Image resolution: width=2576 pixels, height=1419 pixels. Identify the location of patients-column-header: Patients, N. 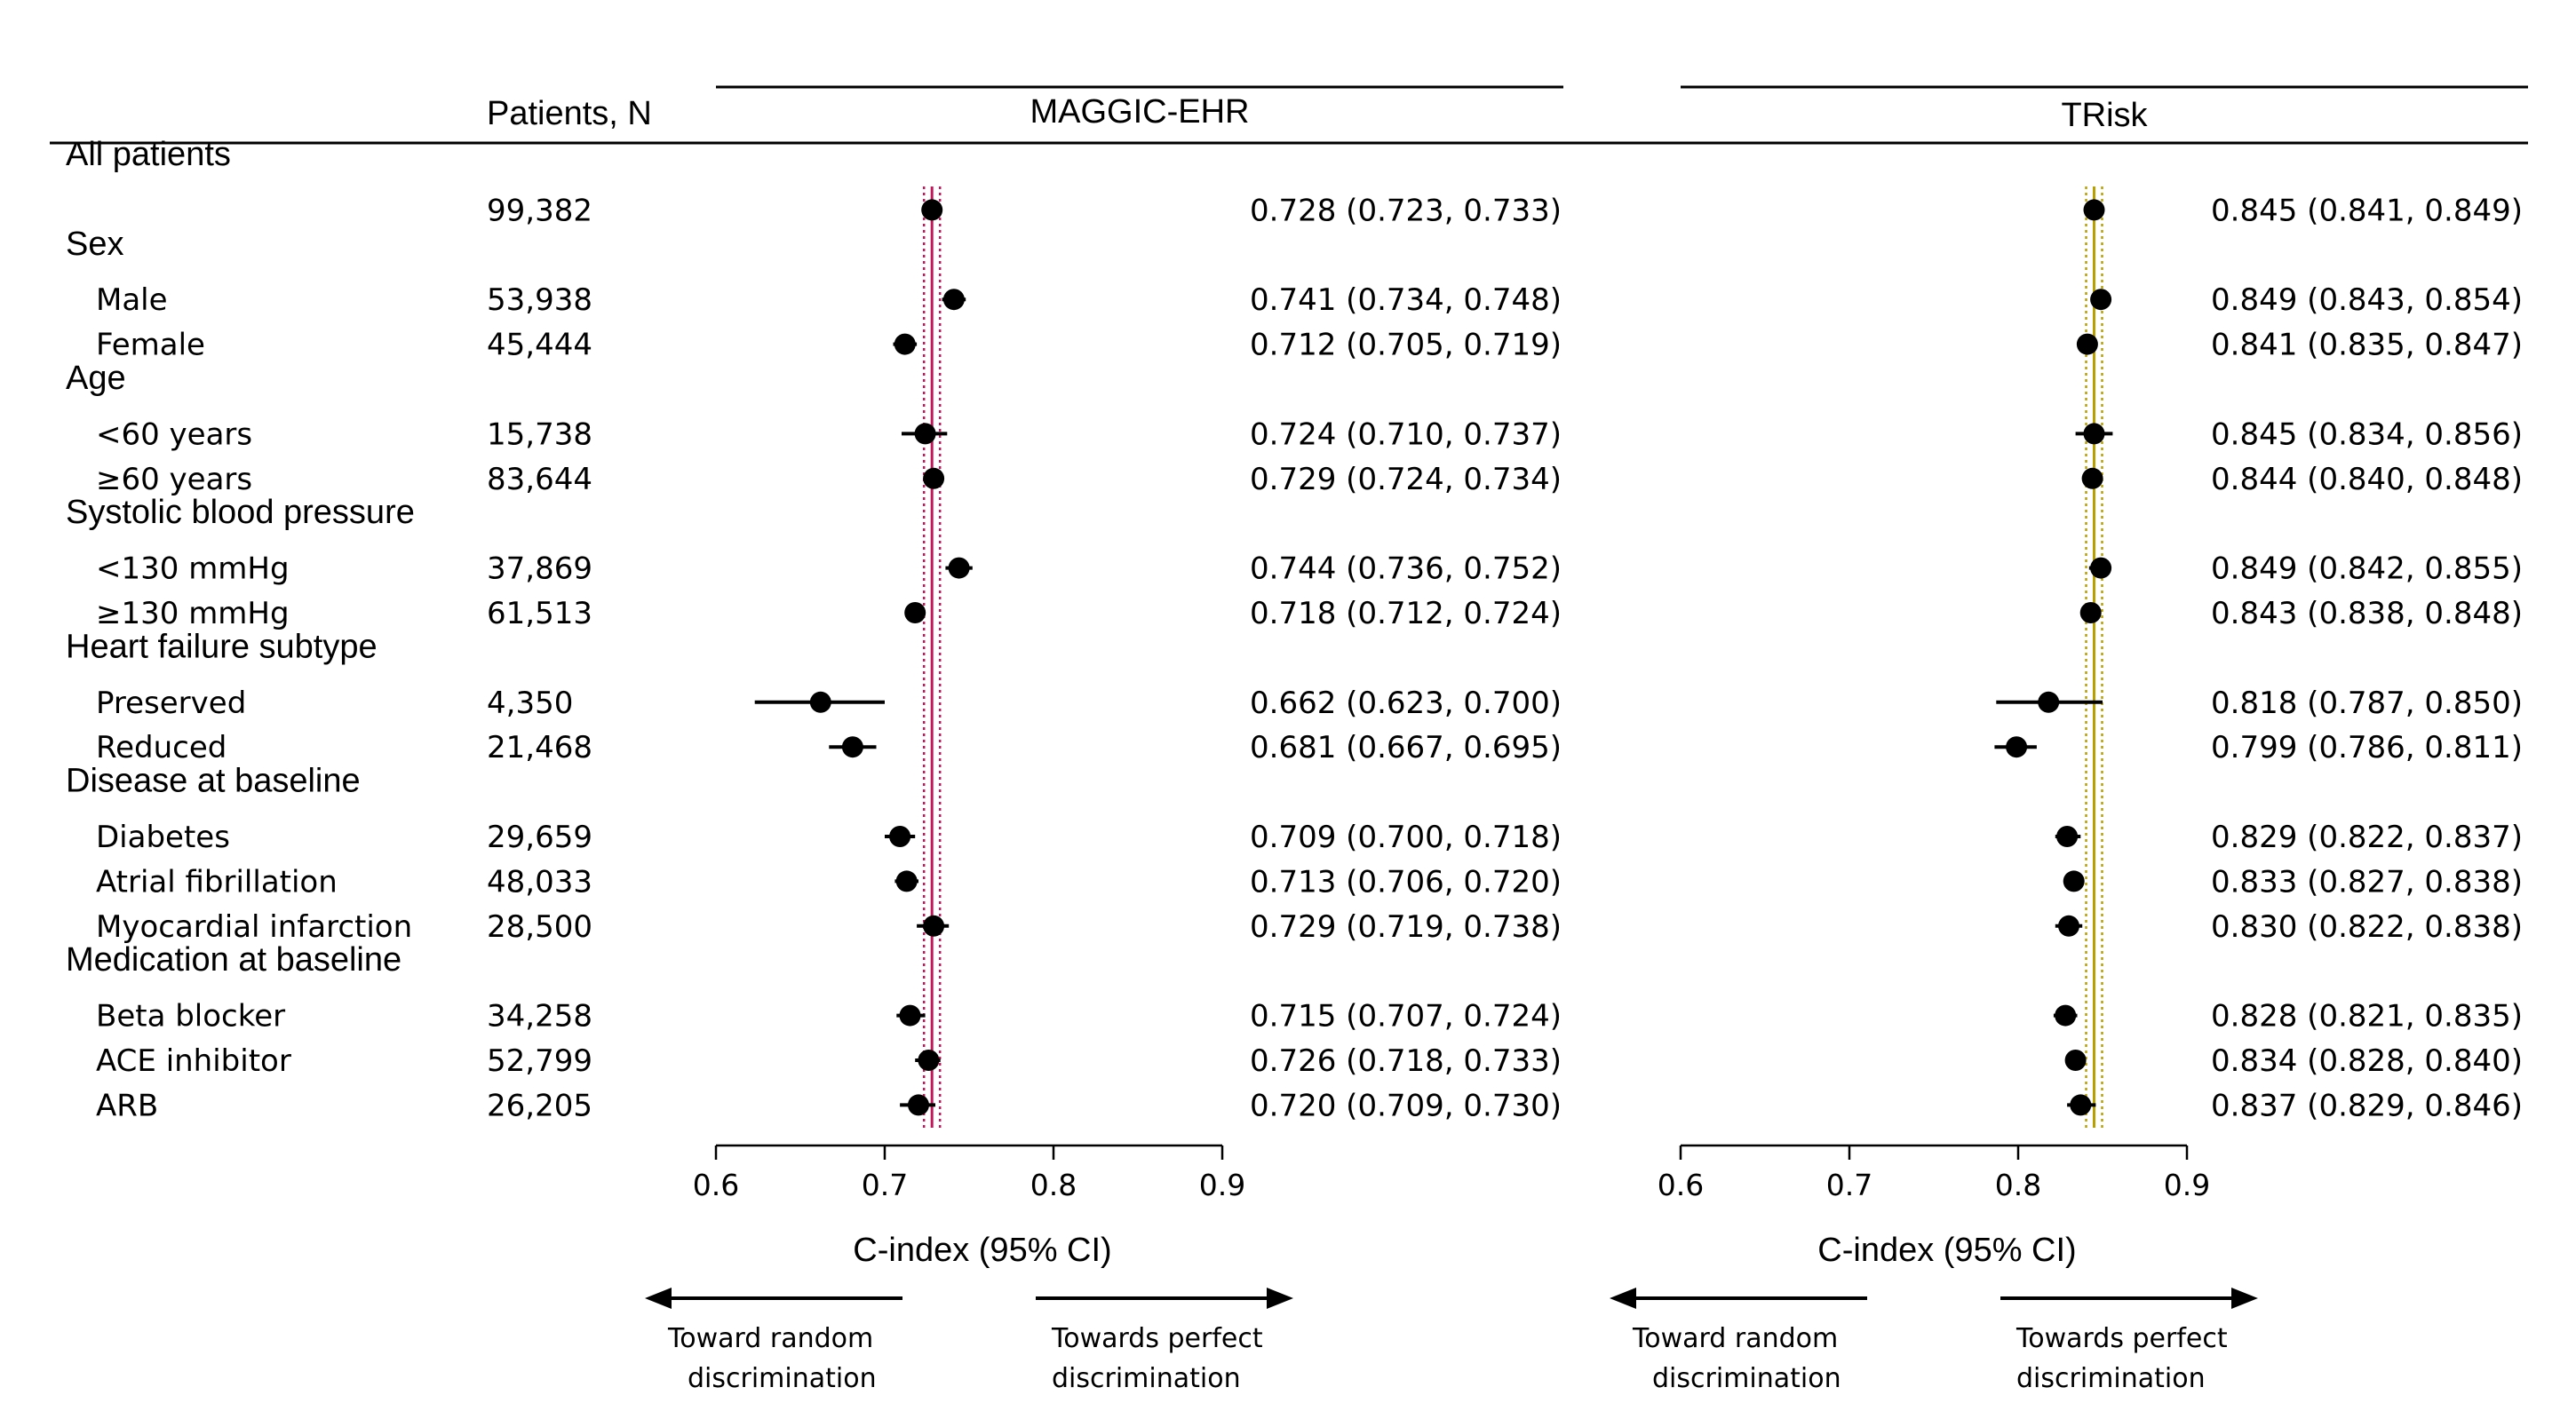
(569, 113).